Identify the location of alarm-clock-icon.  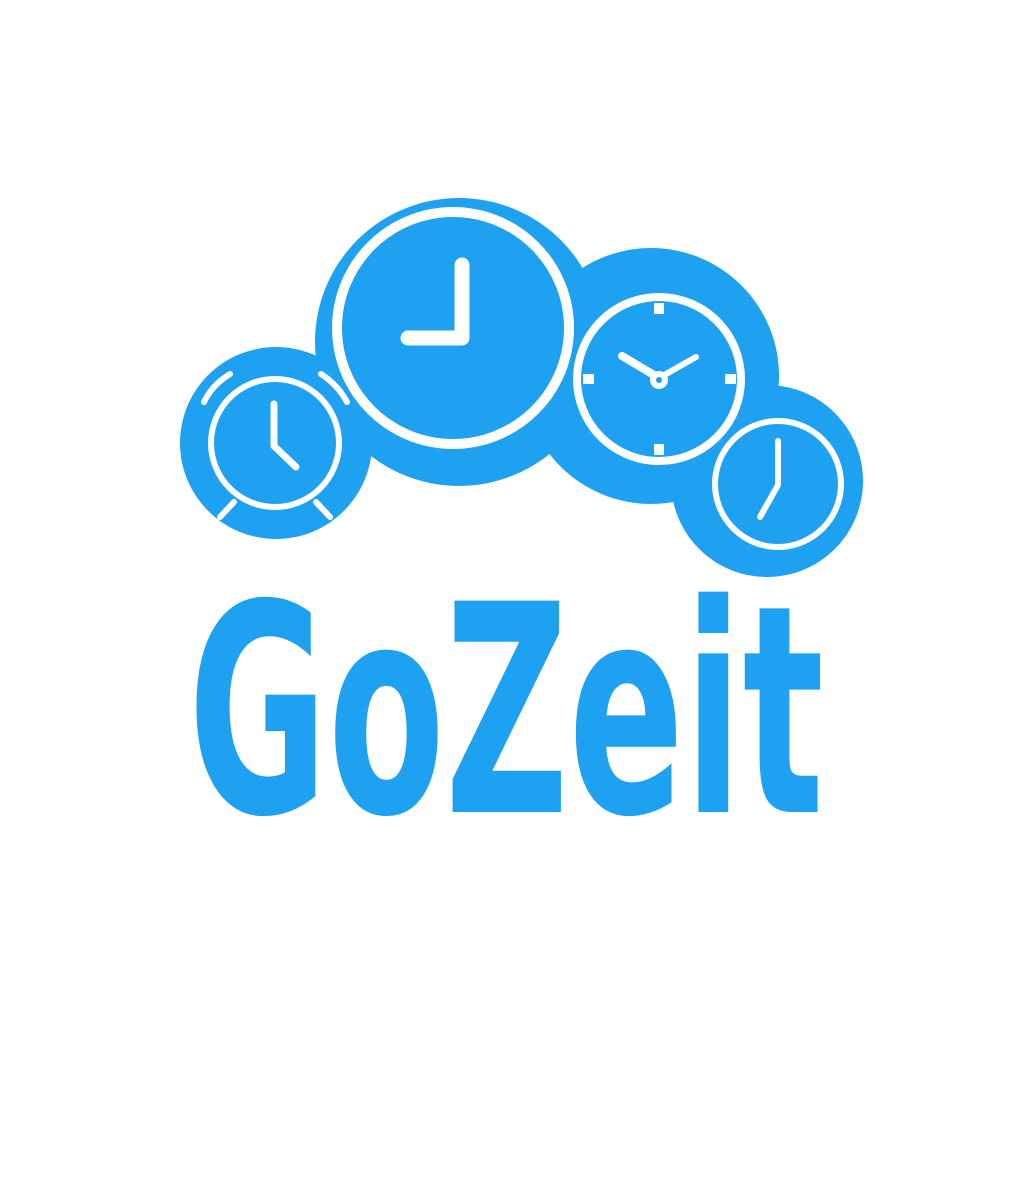
(275, 445).